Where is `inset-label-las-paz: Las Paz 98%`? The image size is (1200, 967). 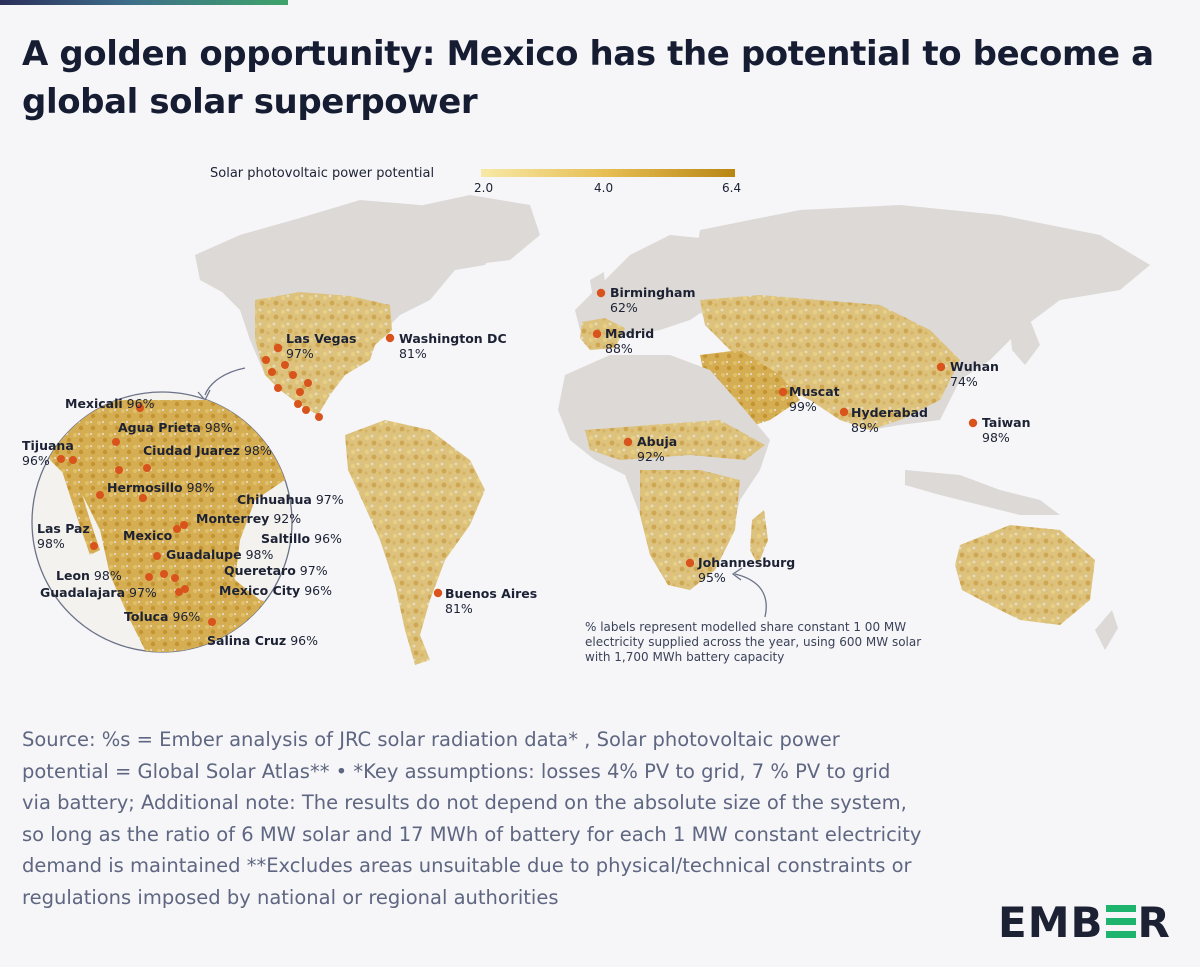 inset-label-las-paz: Las Paz 98% is located at coordinates (63, 536).